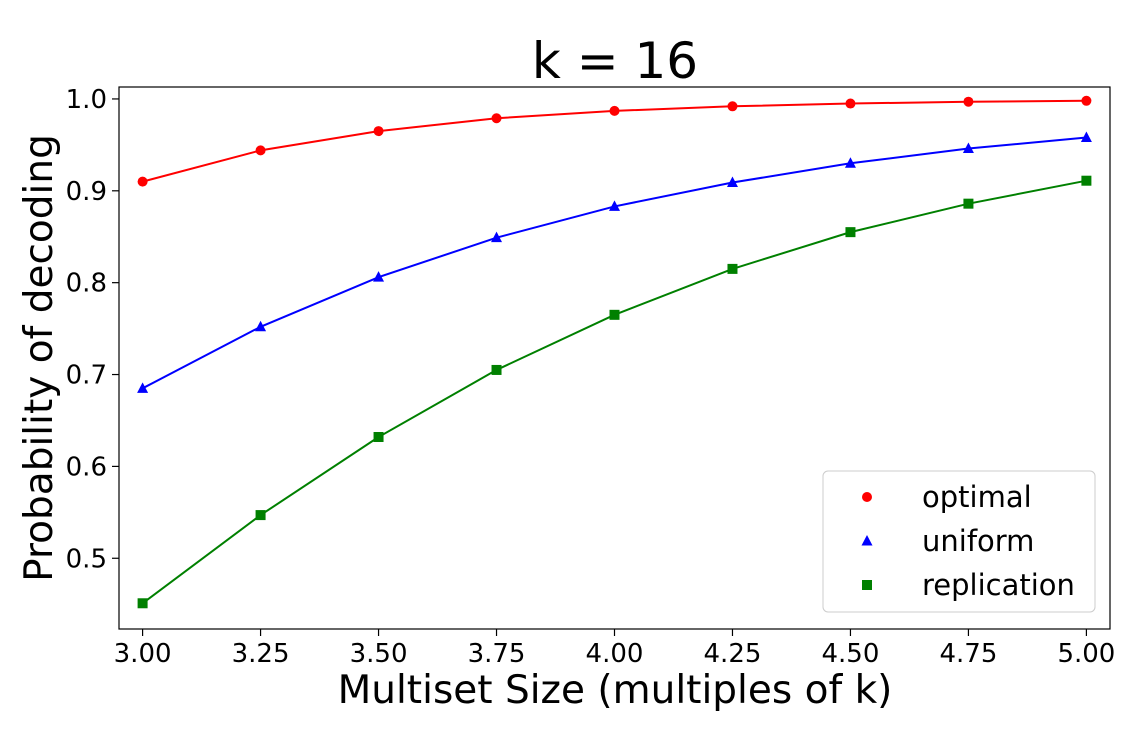  I want to click on x-tick-label: 5.00, so click(1086, 654).